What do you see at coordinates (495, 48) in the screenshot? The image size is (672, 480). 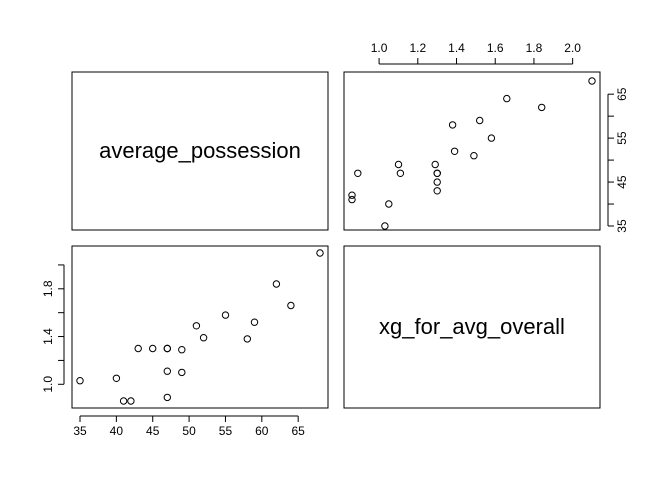 I see `top-right-x-tick-label-3: 1.6` at bounding box center [495, 48].